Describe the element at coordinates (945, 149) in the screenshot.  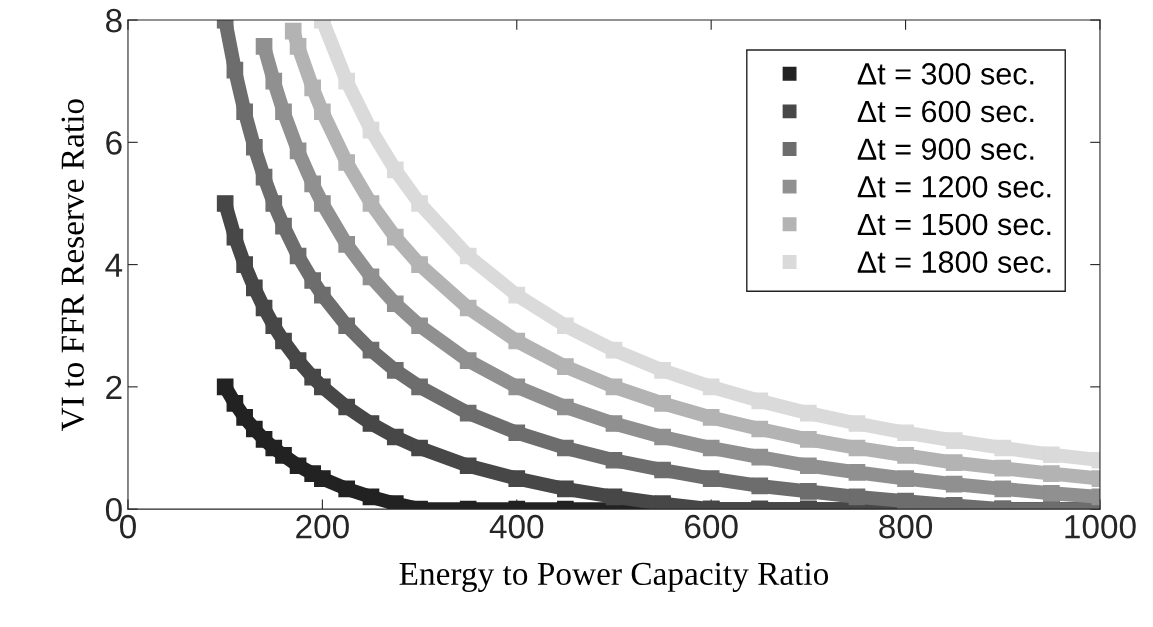
I see `legend-label: Δt = 900 sec.` at that location.